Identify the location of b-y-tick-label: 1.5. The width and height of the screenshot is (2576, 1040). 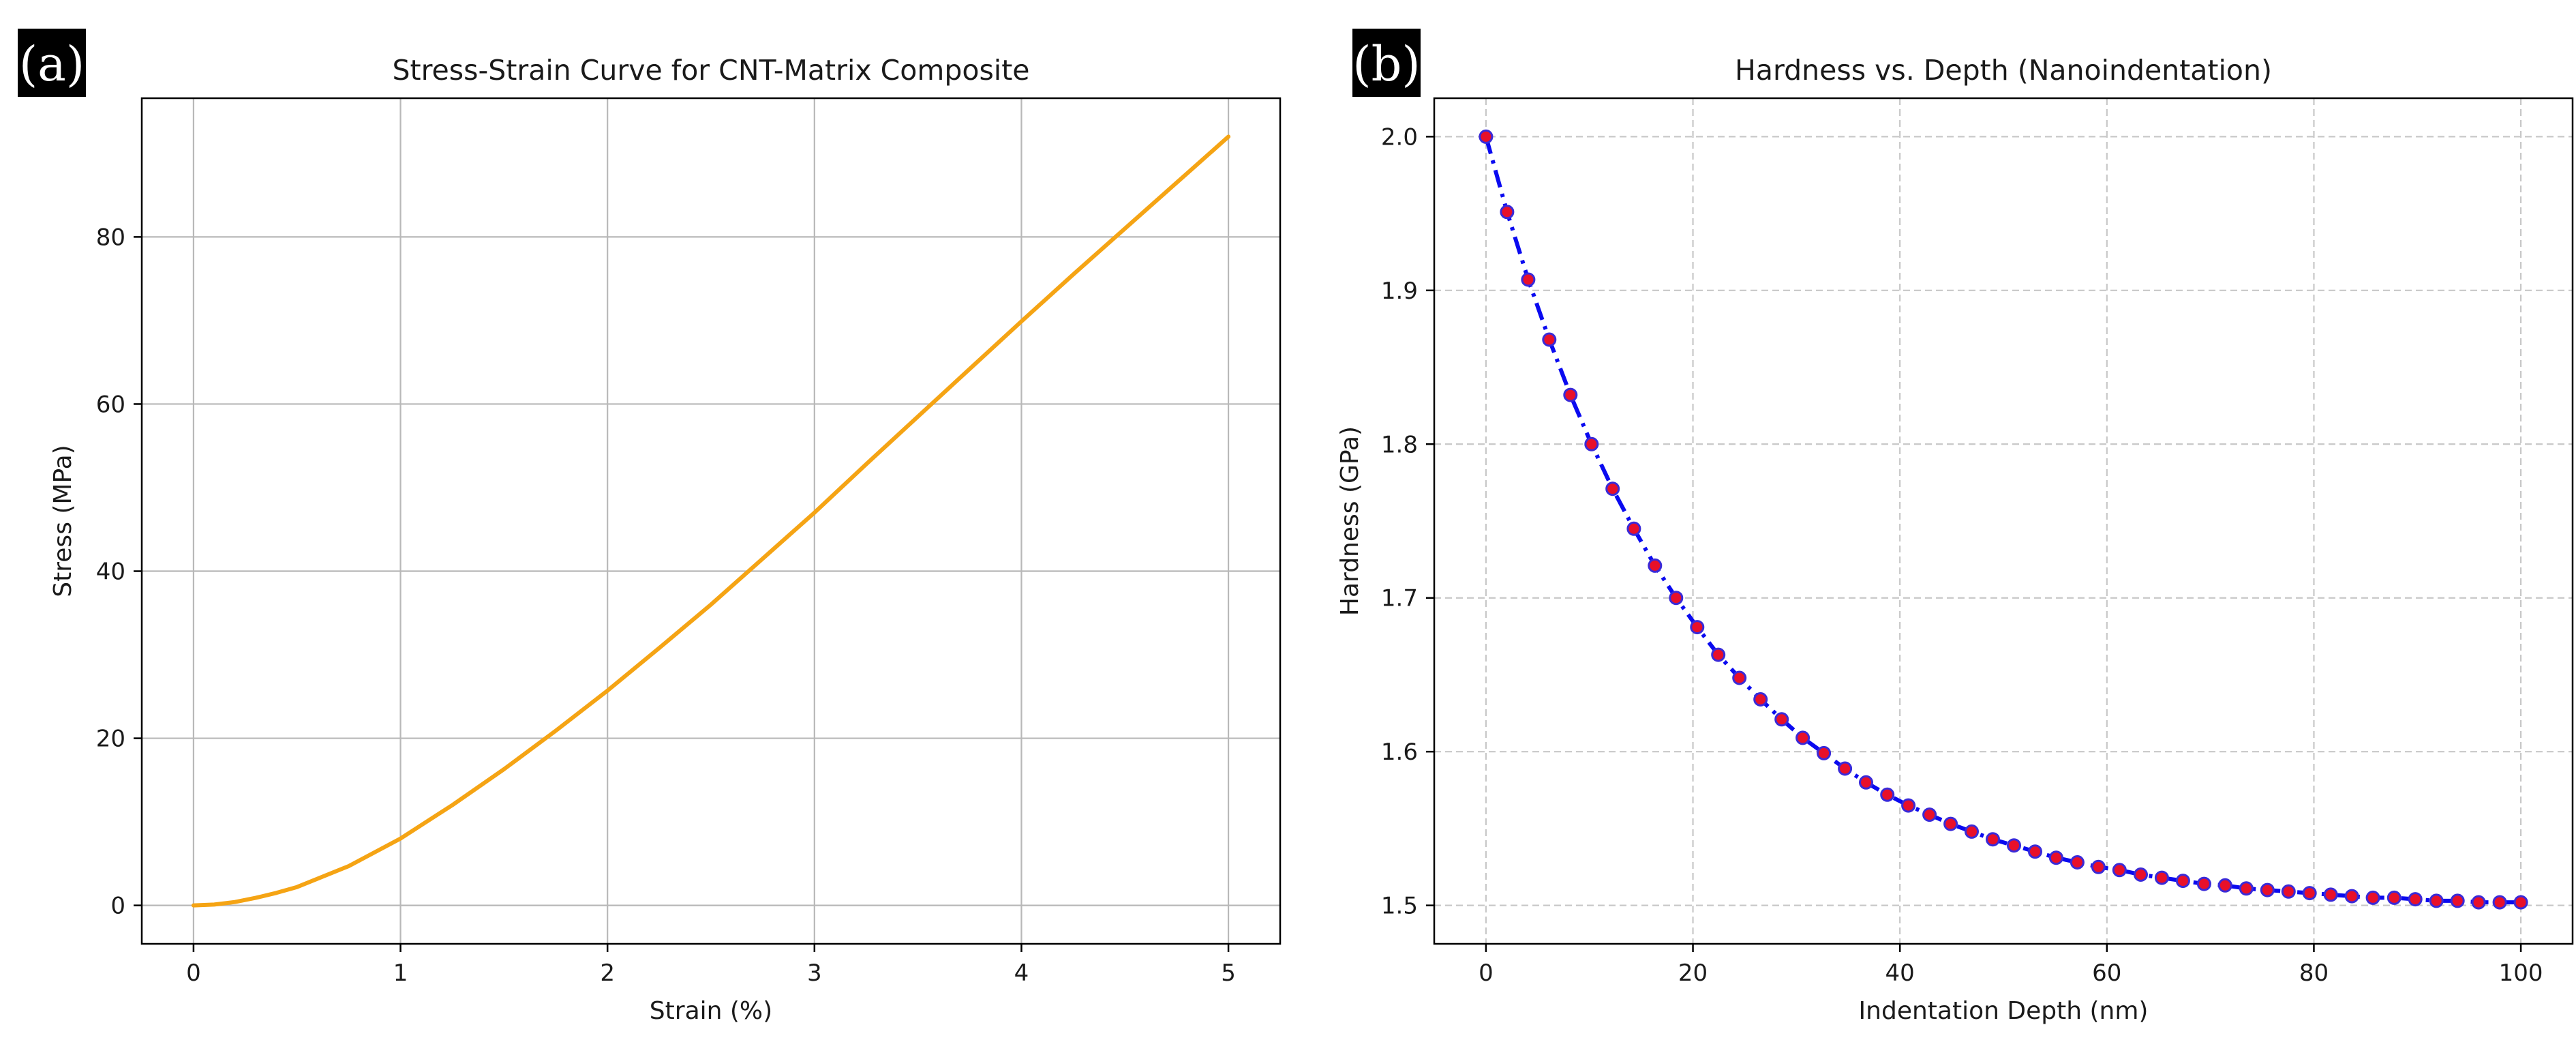
(1399, 906).